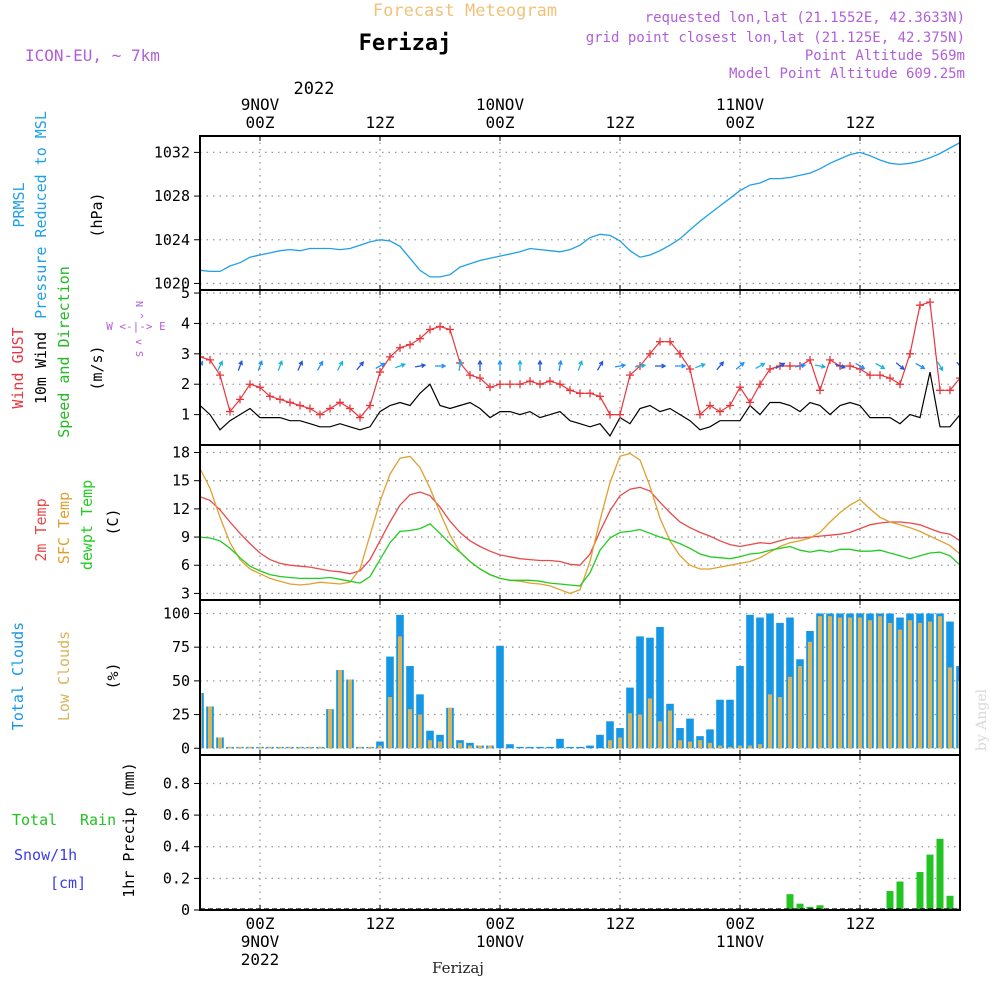  Describe the element at coordinates (176, 878) in the screenshot. I see `y-tick-label: 0.2` at that location.